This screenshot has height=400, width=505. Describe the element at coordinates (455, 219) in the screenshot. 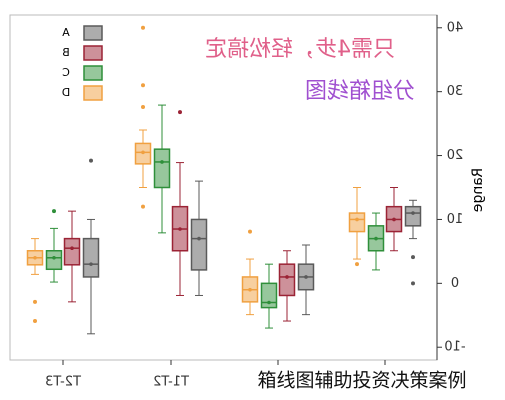

I see `y-tick-label: 10` at that location.